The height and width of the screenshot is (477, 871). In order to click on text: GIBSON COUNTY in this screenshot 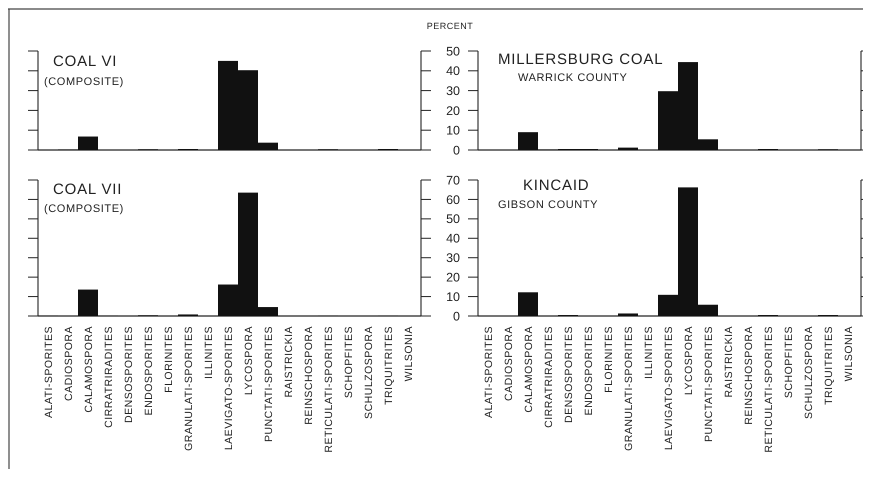, I will do `click(548, 205)`.